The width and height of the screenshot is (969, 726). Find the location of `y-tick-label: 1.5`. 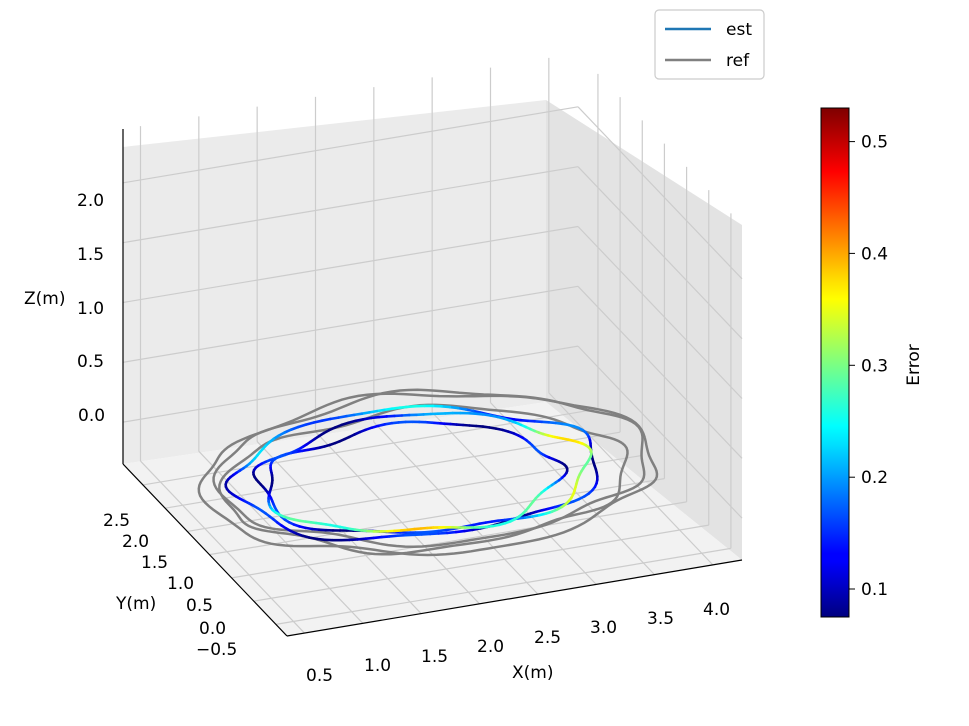

y-tick-label: 1.5 is located at coordinates (154, 563).